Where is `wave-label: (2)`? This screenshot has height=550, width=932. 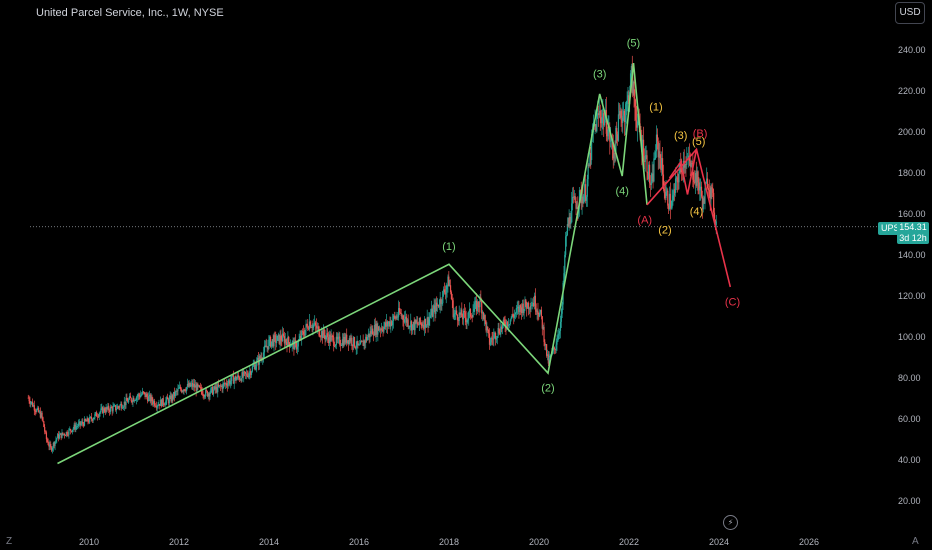
wave-label: (2) is located at coordinates (547, 389).